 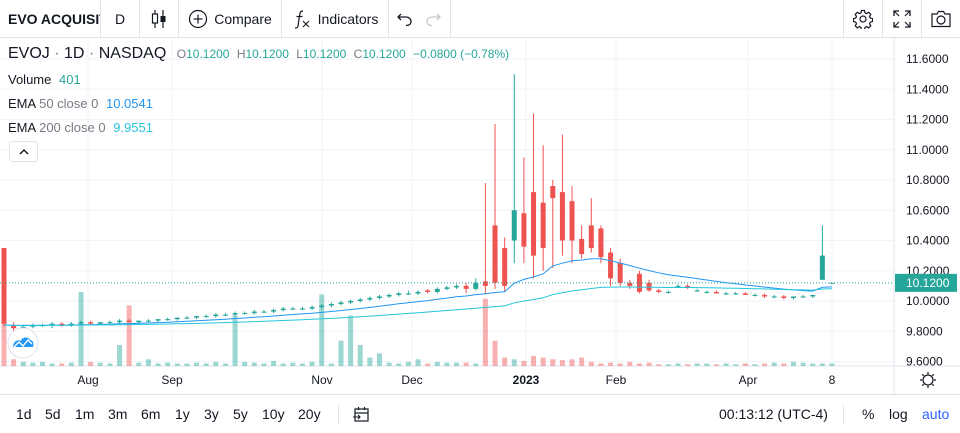 What do you see at coordinates (936, 414) in the screenshot?
I see `auto-scale-toggle: auto` at bounding box center [936, 414].